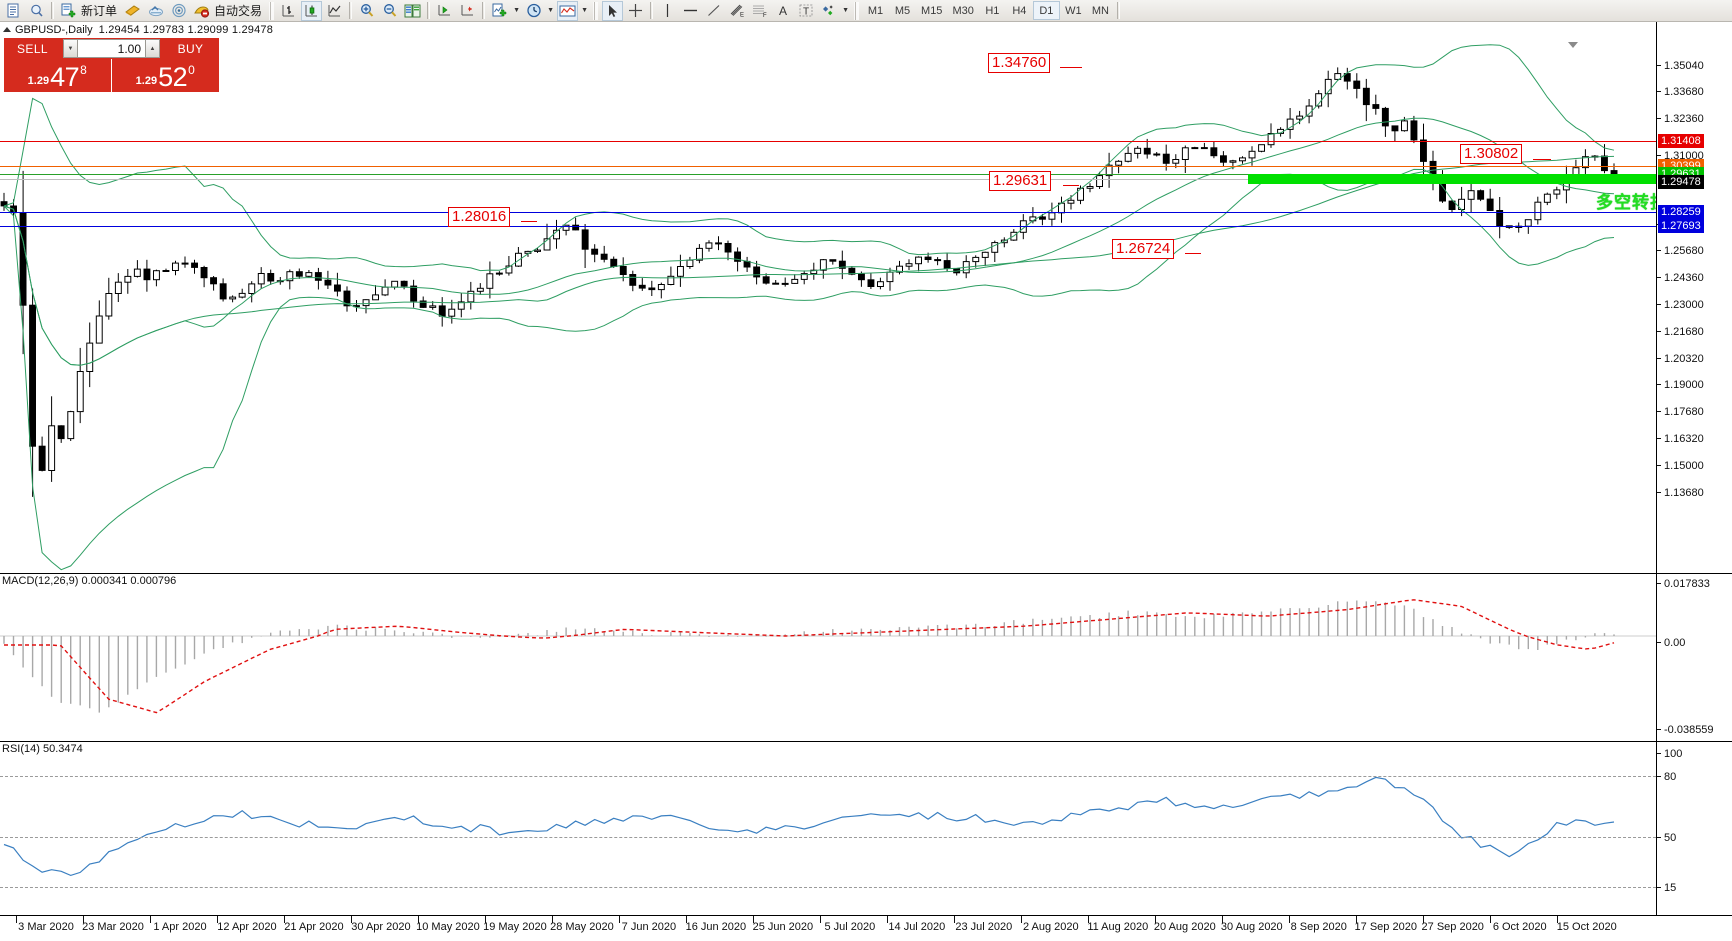  Describe the element at coordinates (312, 10) in the screenshot. I see `candlestick-chart-icon` at that location.